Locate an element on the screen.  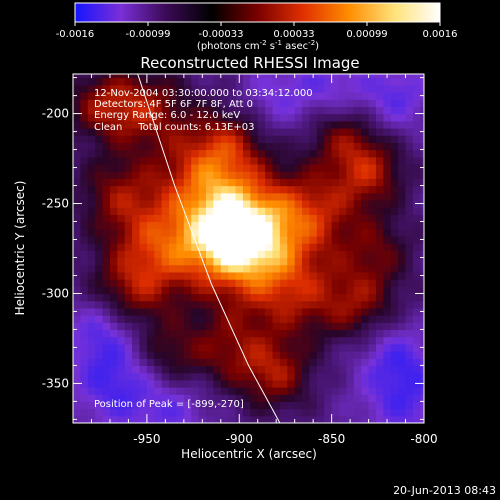
x-tick-label: -850 is located at coordinates (331, 439).